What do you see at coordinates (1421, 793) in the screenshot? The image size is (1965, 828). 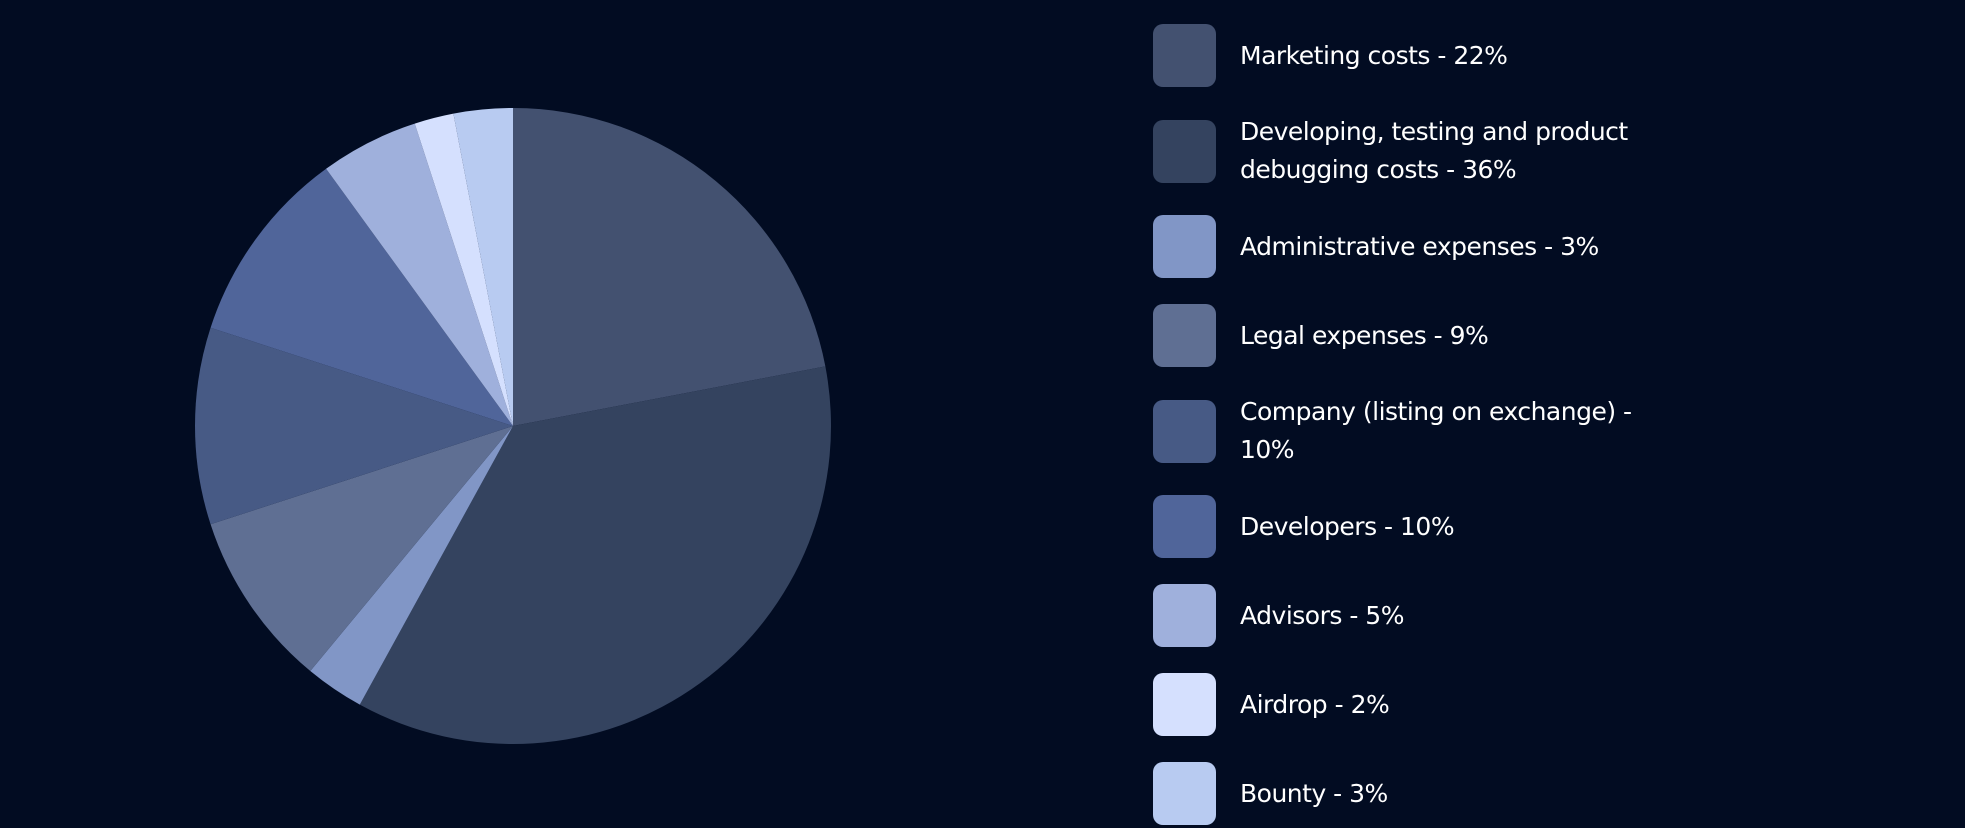 I see `legend-item: Bounty - 3%` at bounding box center [1421, 793].